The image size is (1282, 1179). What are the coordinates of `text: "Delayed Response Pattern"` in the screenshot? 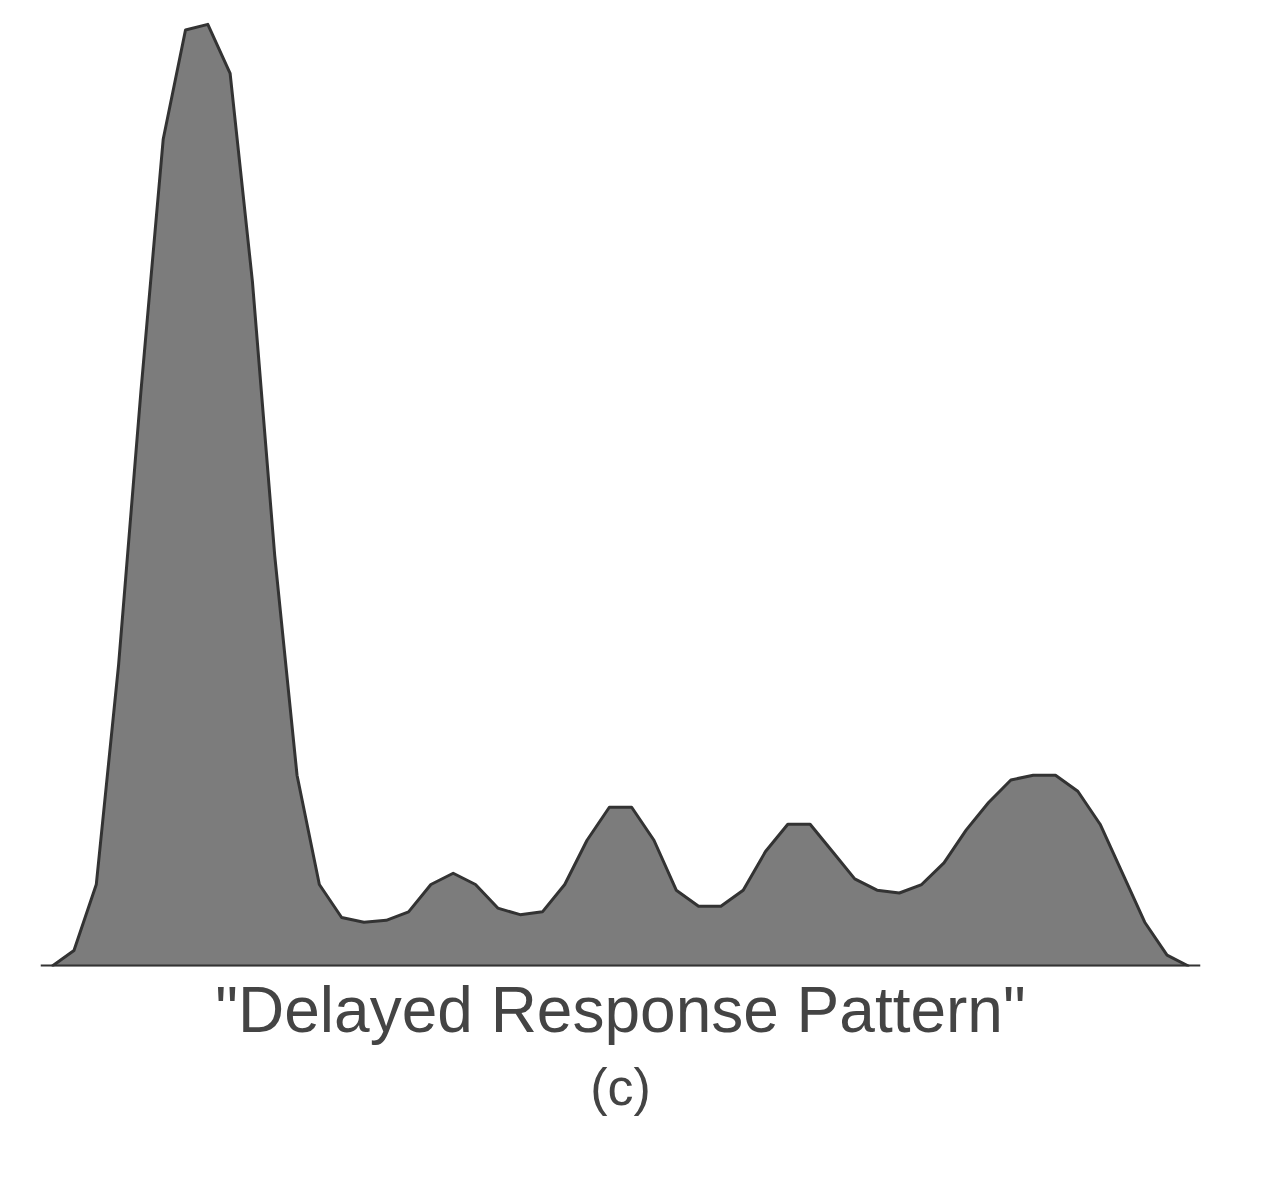 It's located at (620, 1009).